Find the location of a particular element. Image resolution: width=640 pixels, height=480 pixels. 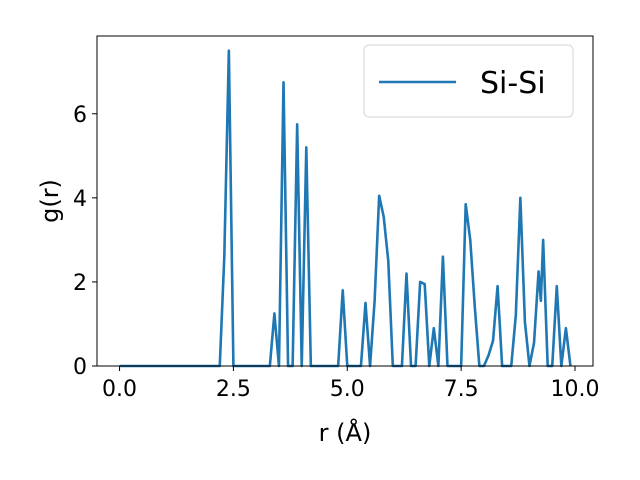

x-axis: 0.0 2.5 5.0 7.5 10.0 is located at coordinates (351, 384).